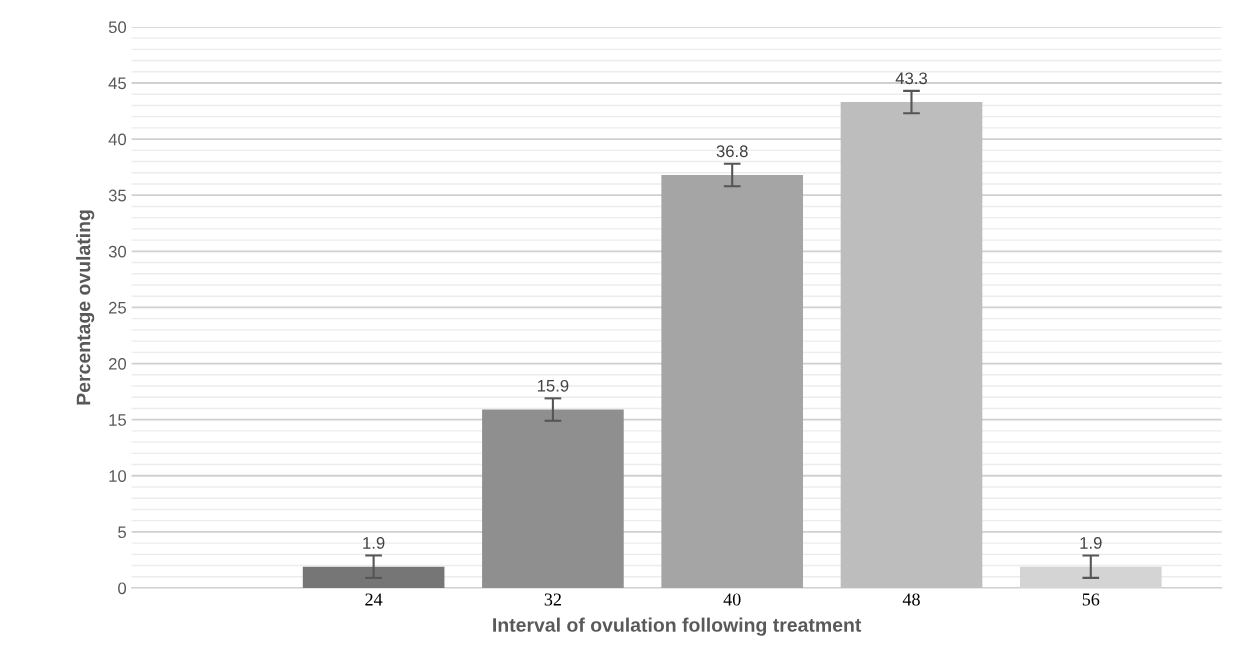 The width and height of the screenshot is (1253, 672). Describe the element at coordinates (117, 139) in the screenshot. I see `y-tick-label: 40` at that location.